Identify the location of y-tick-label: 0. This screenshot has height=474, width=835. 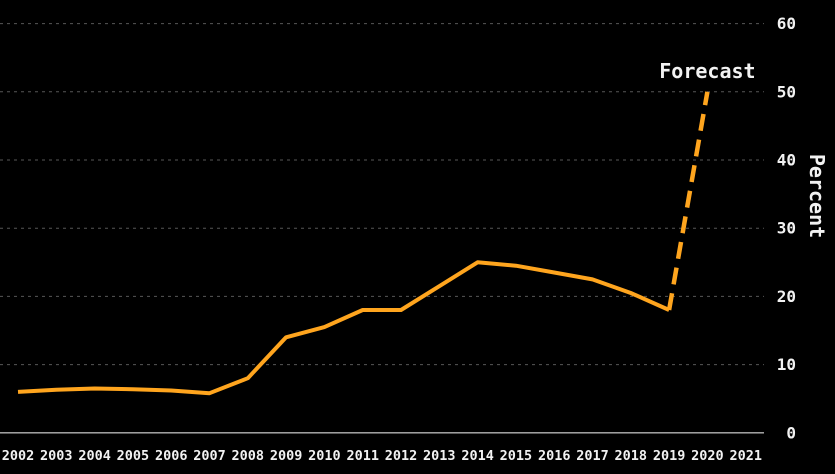
(791, 432).